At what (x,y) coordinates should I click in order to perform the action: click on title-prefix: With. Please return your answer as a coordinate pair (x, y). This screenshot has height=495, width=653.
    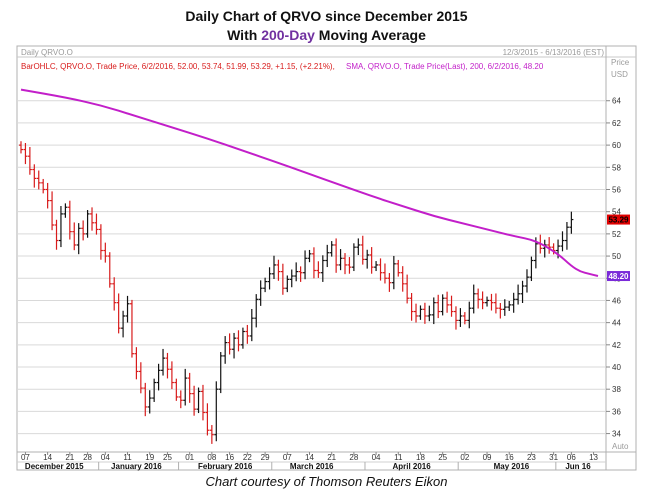
    Looking at the image, I should click on (244, 35).